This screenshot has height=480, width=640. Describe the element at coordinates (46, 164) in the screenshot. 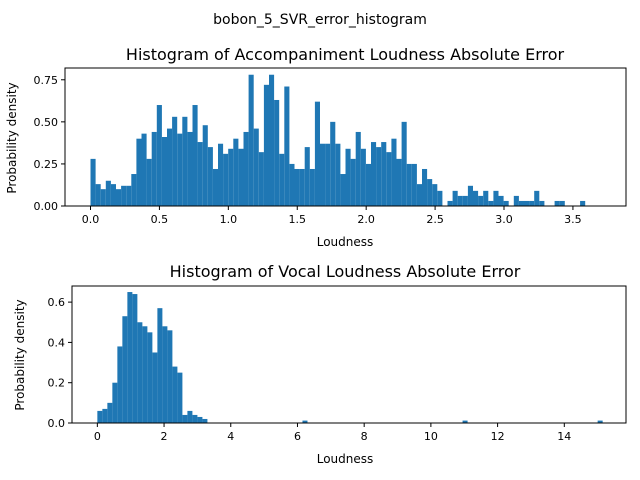

I see `y-tick-label: 0.25` at that location.